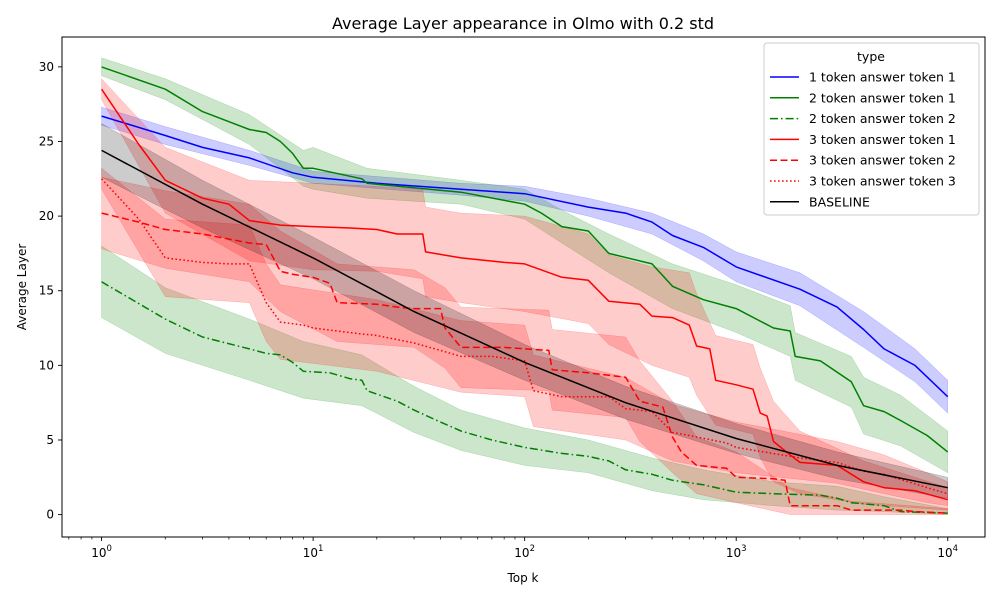 This screenshot has height=600, width=1000. What do you see at coordinates (50, 440) in the screenshot?
I see `y-tick-label: 5` at bounding box center [50, 440].